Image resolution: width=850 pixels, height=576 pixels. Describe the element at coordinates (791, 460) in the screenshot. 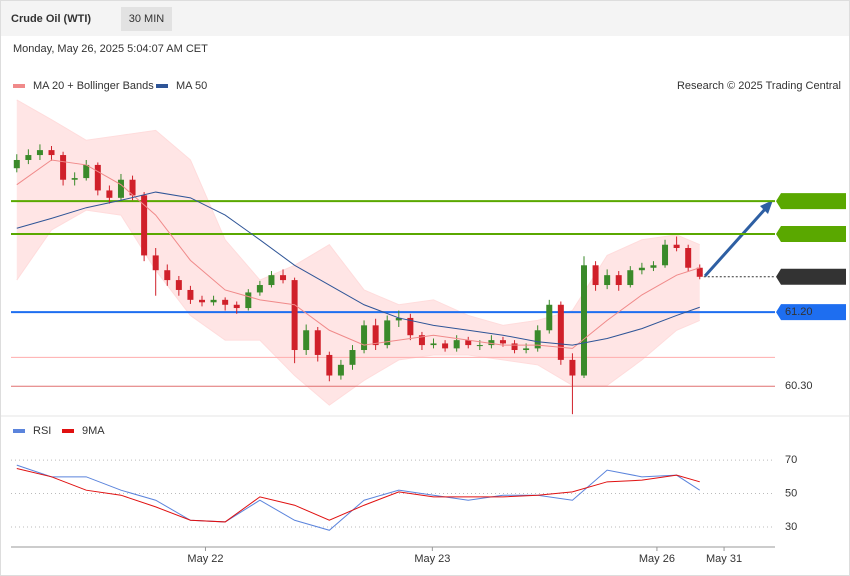

I see `y-tick-label: 70` at that location.